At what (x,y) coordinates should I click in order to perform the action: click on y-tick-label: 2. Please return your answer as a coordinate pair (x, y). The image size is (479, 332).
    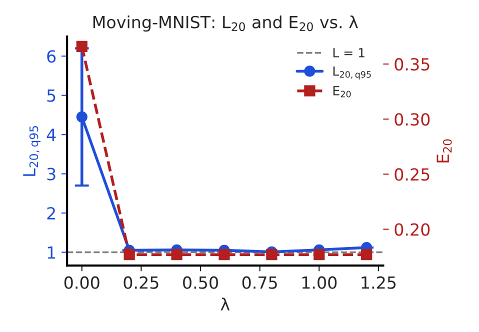
    Looking at the image, I should click on (51, 213).